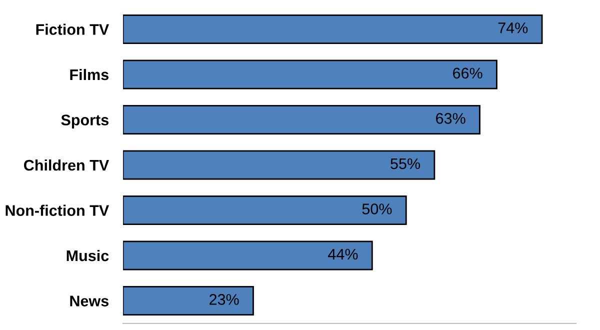 The image size is (600, 330). Describe the element at coordinates (467, 73) in the screenshot. I see `data-label: 66%` at that location.